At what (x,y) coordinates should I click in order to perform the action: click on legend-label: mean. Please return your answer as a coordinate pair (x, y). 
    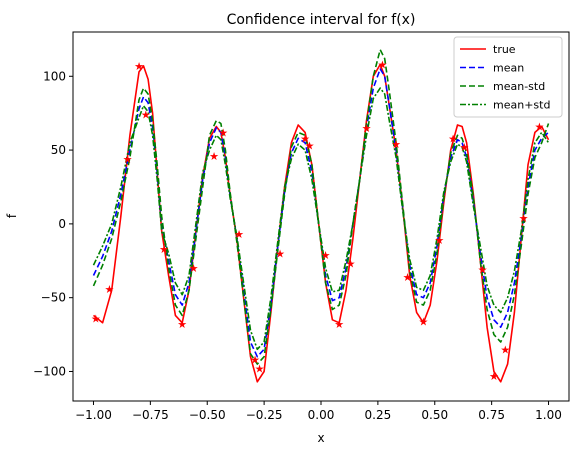
    Looking at the image, I should click on (508, 68).